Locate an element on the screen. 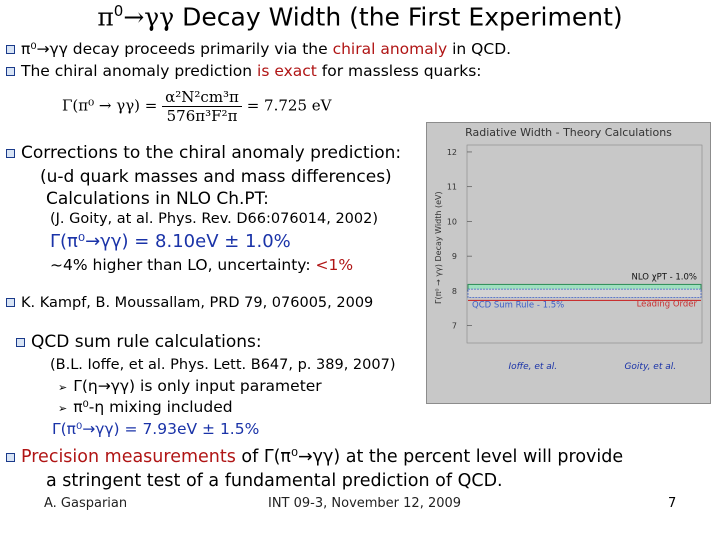  nlo-note: ~4% higher than LO, uncertainty: <1% is located at coordinates (202, 265).